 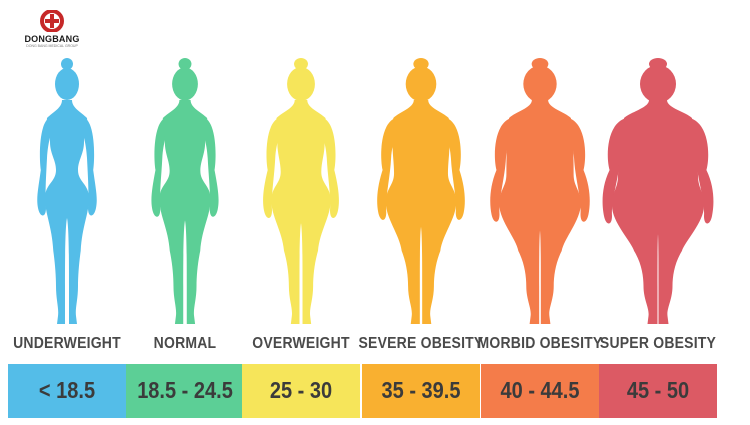 I want to click on bmi-range-box: 45 - 50, so click(x=658, y=391).